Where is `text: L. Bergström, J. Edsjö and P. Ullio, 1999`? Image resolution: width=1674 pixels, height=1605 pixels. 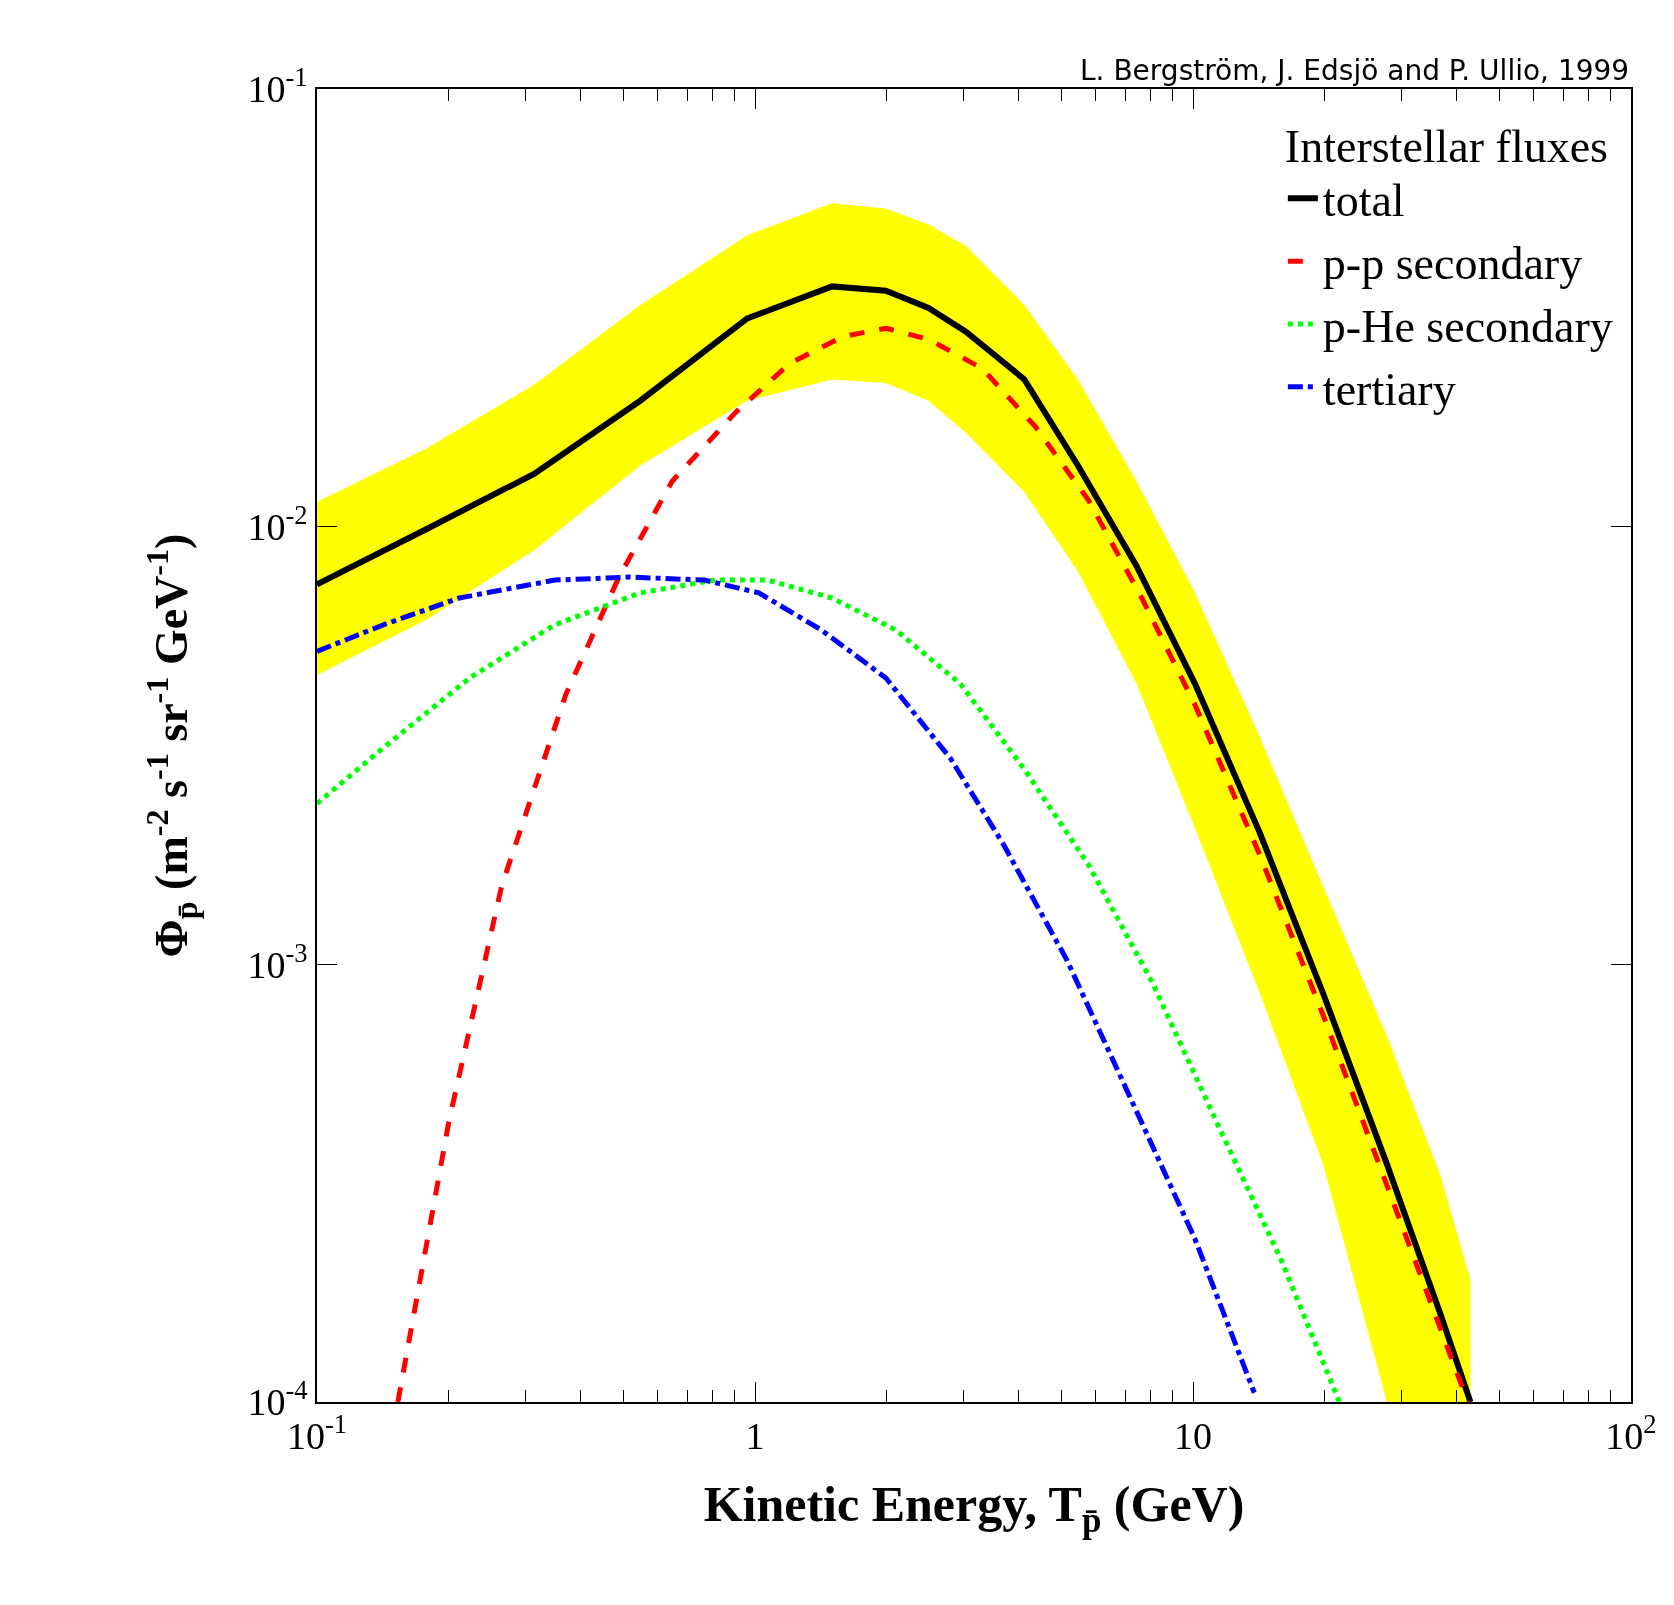
text: L. Bergström, J. Edsjö and P. Ullio, 1999 is located at coordinates (1355, 70).